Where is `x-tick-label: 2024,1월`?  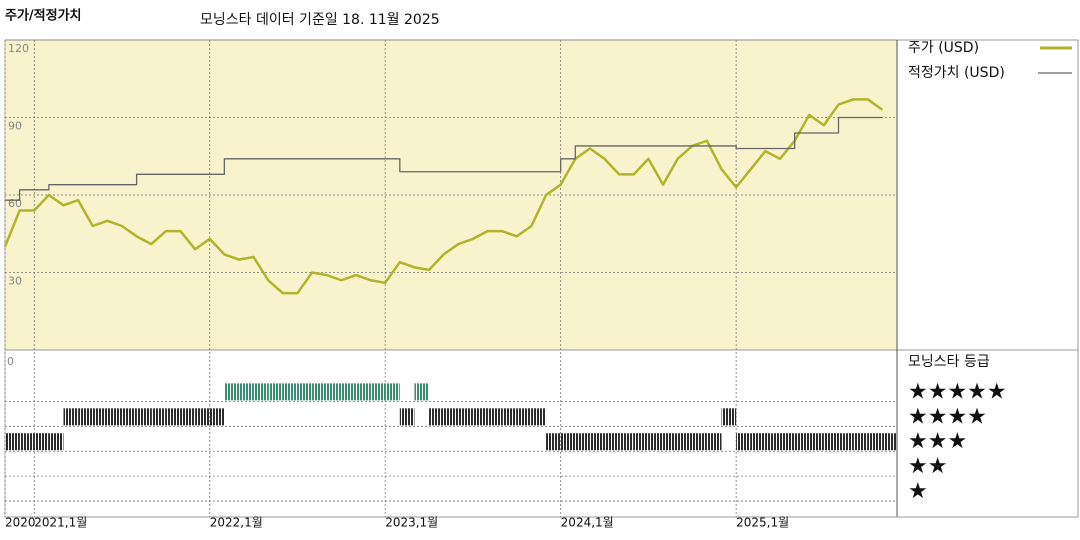 x-tick-label: 2024,1월 is located at coordinates (587, 523).